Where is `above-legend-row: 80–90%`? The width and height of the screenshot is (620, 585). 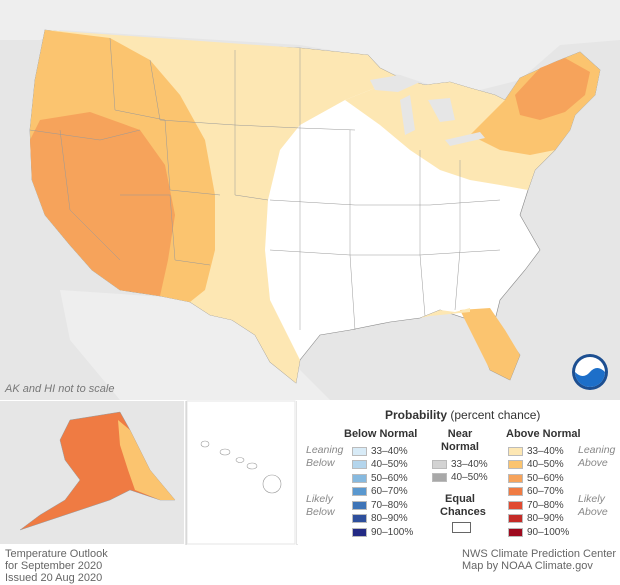 above-legend-row: 80–90% is located at coordinates (536, 518).